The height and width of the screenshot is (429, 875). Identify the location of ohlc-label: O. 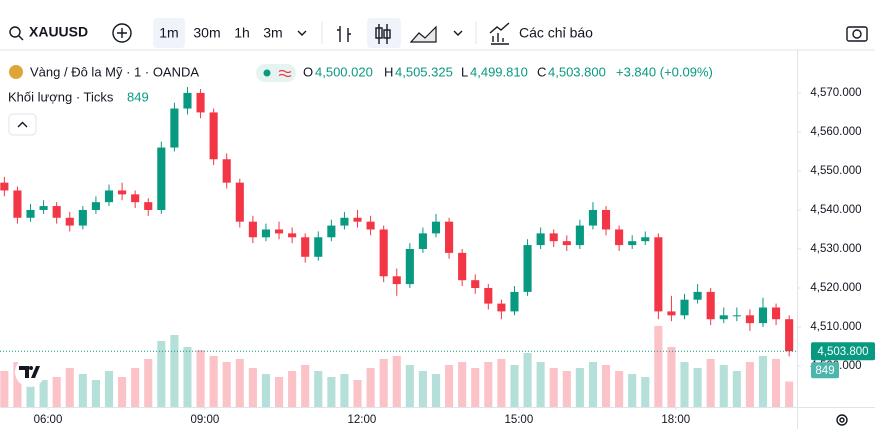
(308, 71).